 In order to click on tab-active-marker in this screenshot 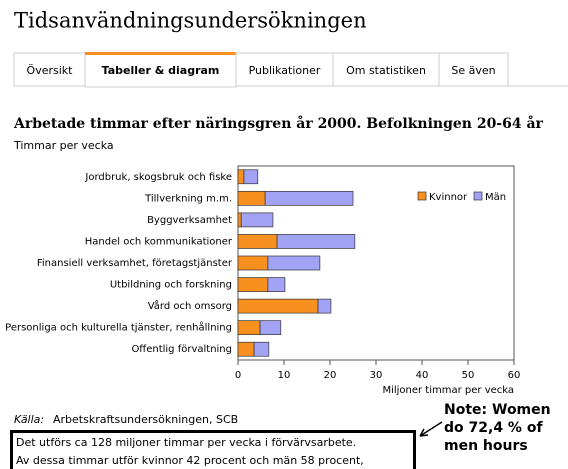, I will do `click(160, 53)`.